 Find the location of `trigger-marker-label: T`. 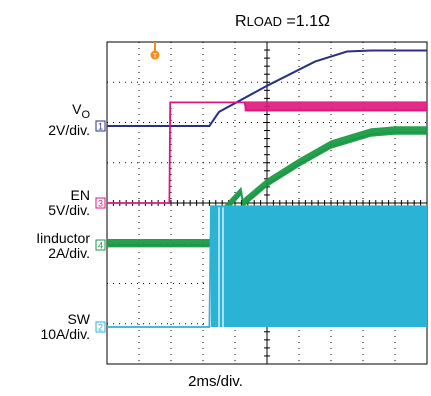

trigger-marker-label: T is located at coordinates (155, 56).